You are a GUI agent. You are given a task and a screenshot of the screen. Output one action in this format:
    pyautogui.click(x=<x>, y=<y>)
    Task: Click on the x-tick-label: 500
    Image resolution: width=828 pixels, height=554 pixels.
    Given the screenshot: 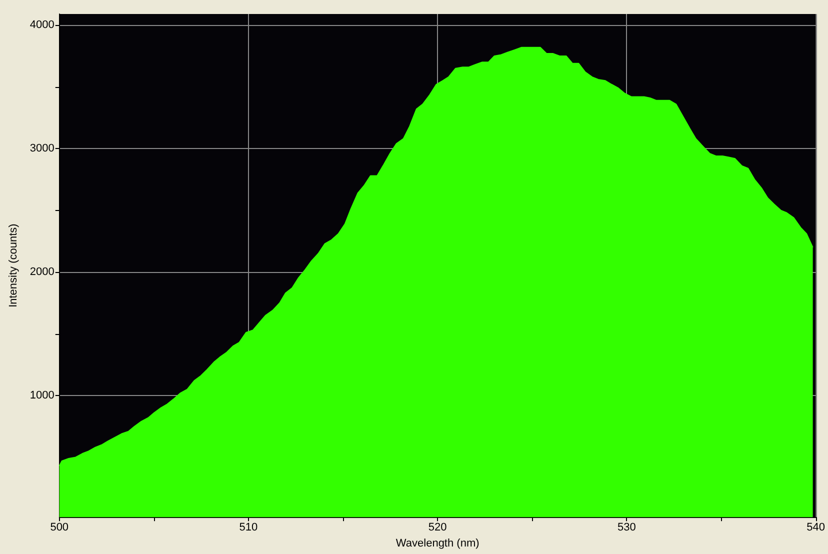 What is the action you would take?
    pyautogui.click(x=59, y=528)
    